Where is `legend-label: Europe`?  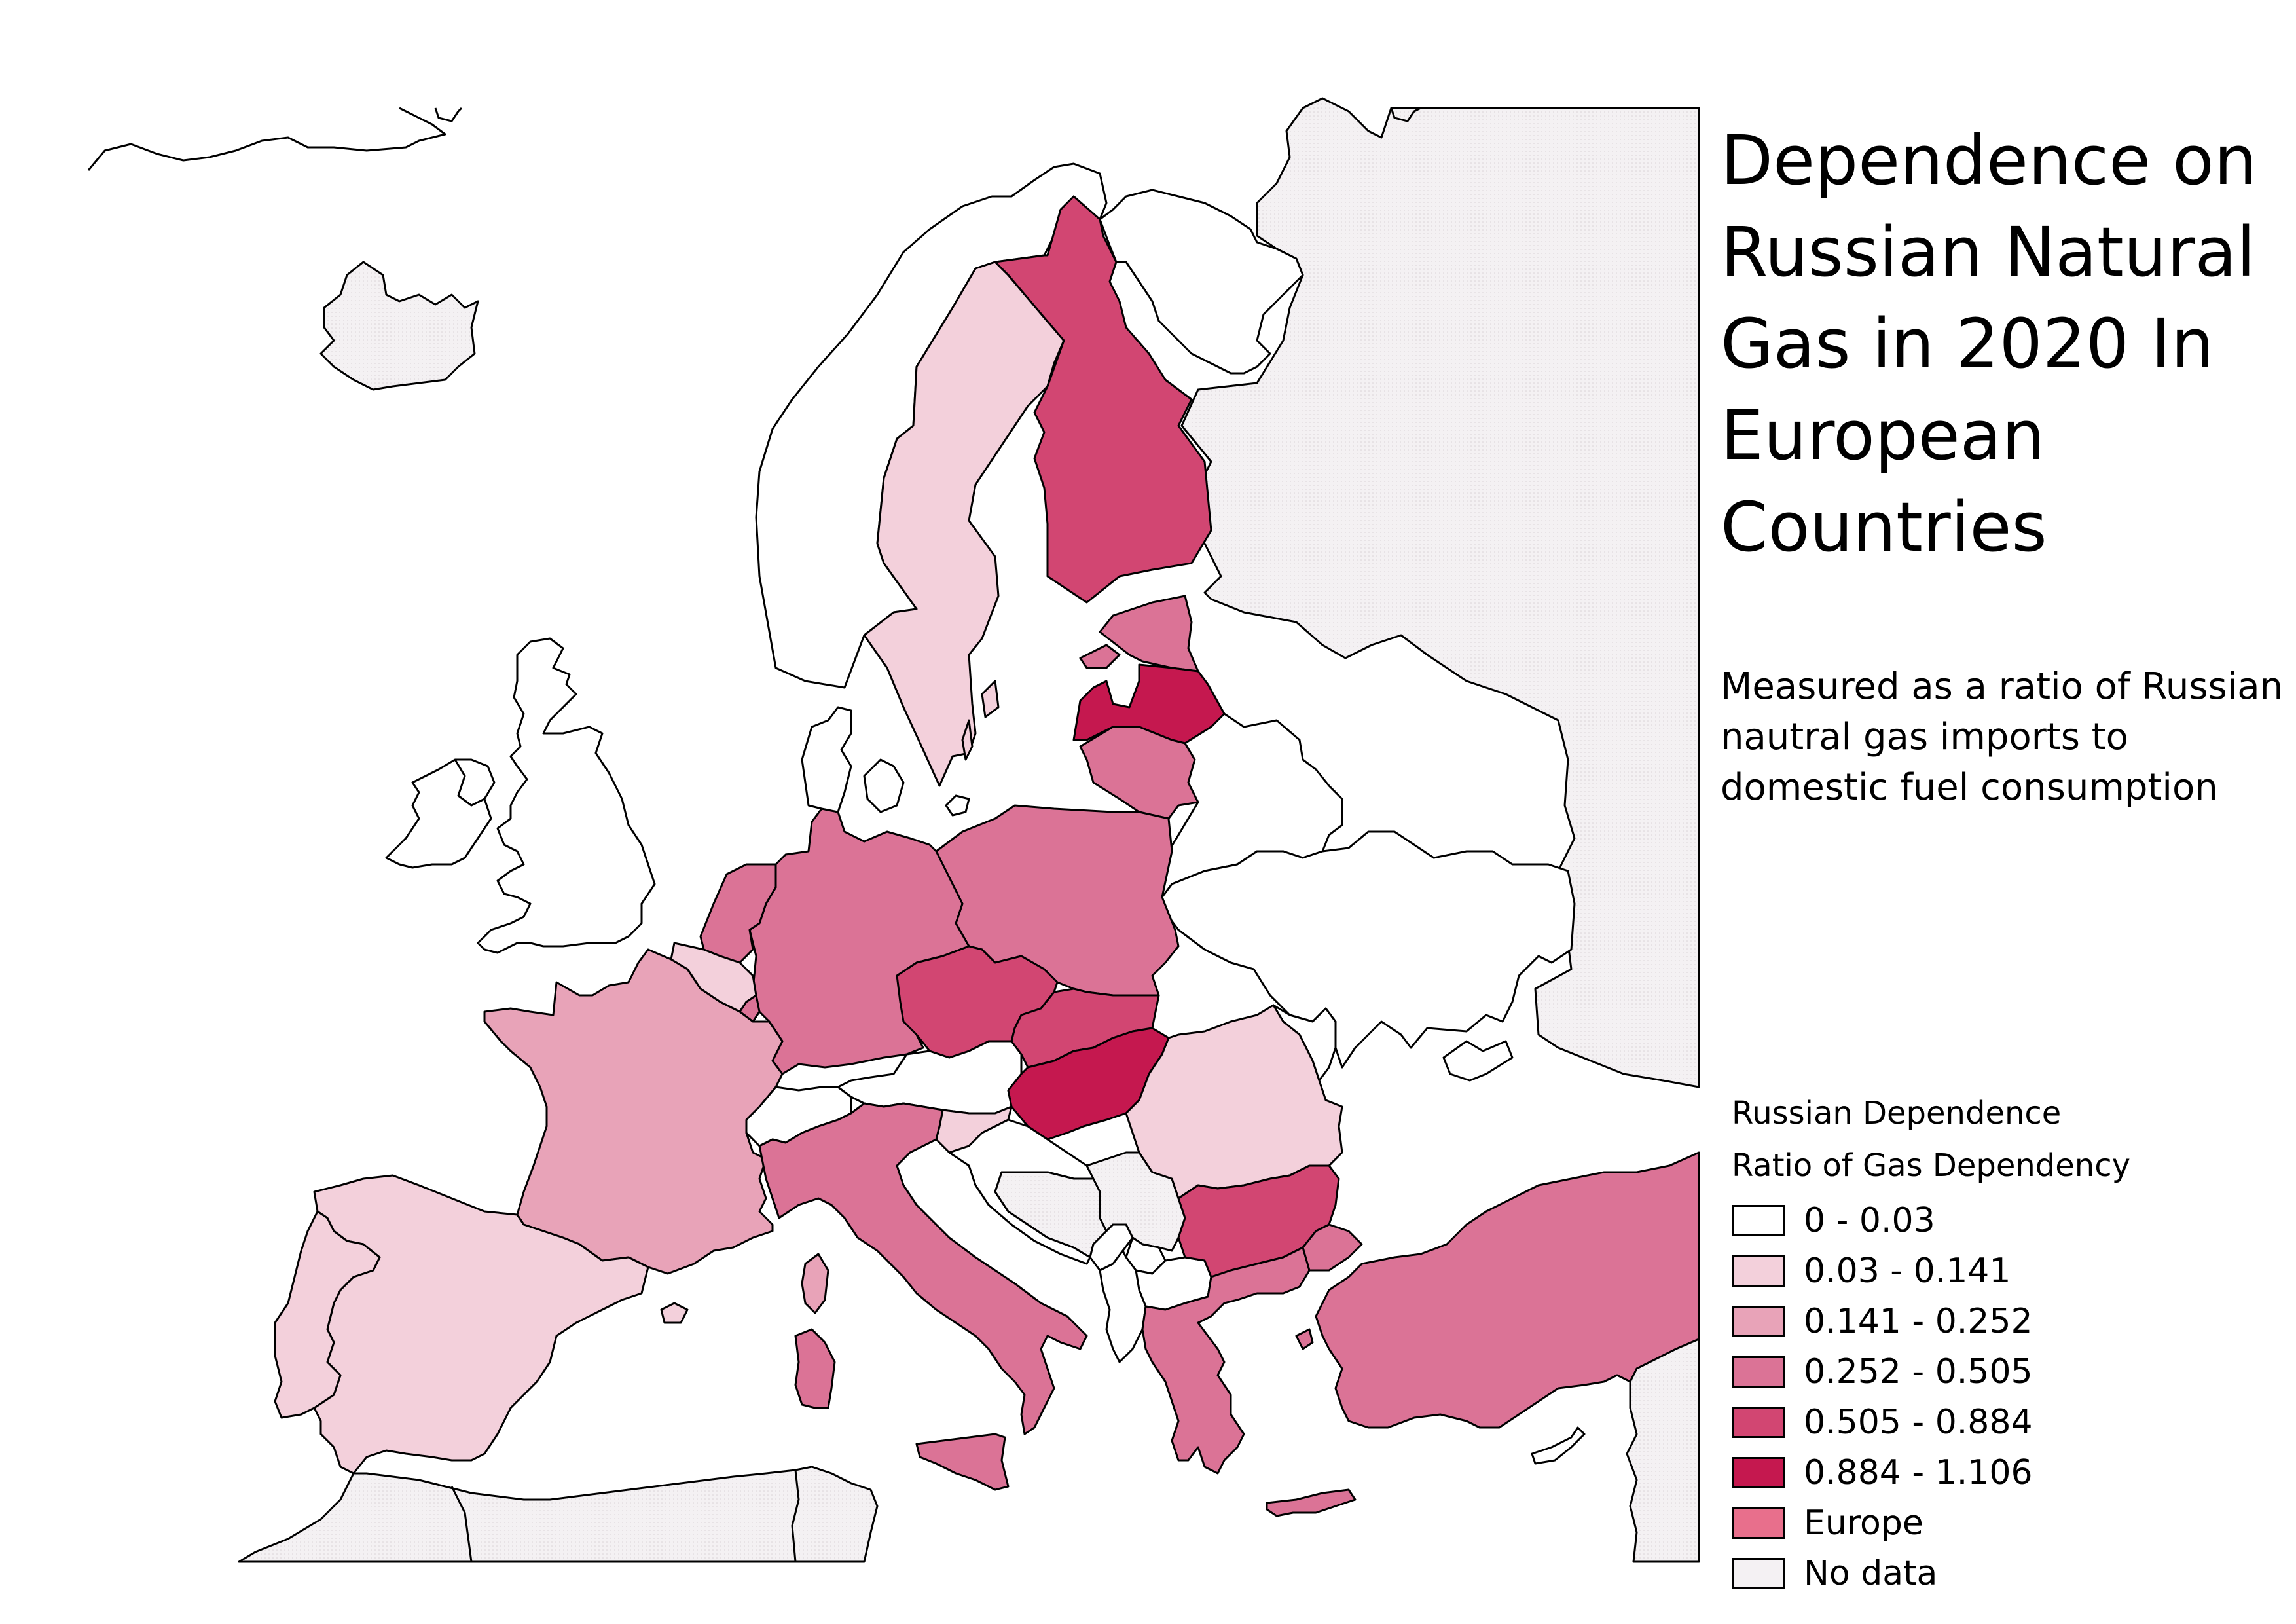
legend-label: Europe is located at coordinates (1863, 1523).